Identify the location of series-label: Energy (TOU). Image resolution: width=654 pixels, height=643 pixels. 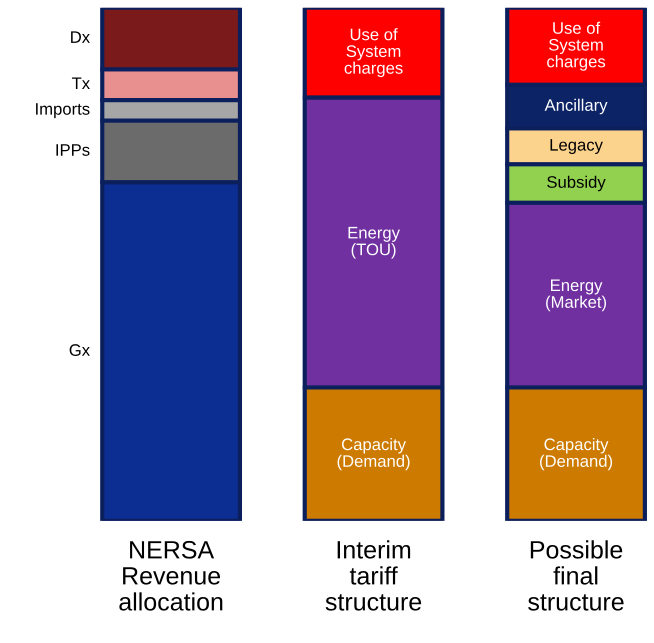
(374, 242).